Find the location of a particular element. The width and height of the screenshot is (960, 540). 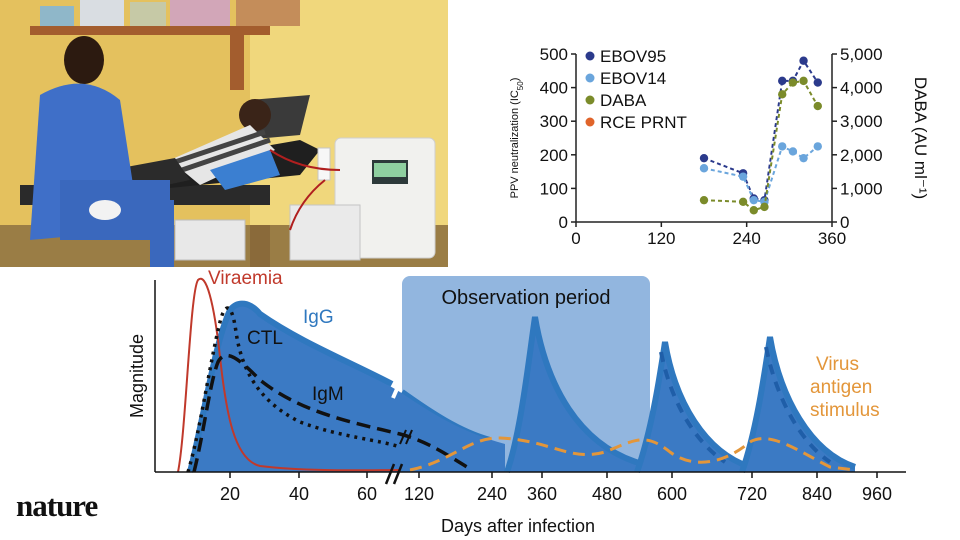

y-tick-label-left: 200 is located at coordinates (554, 155).